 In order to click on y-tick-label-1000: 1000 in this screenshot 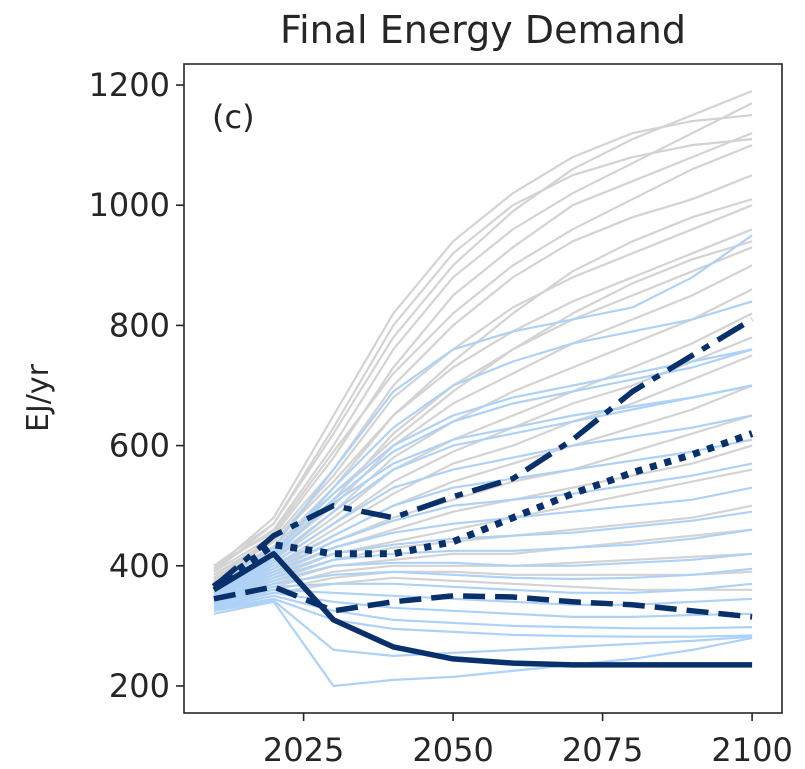, I will do `click(129, 205)`.